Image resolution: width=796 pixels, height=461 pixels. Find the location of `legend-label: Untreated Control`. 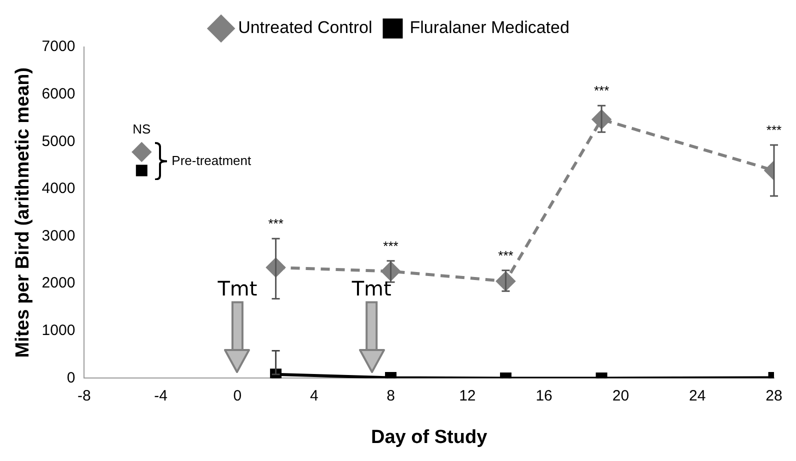

legend-label: Untreated Control is located at coordinates (305, 28).